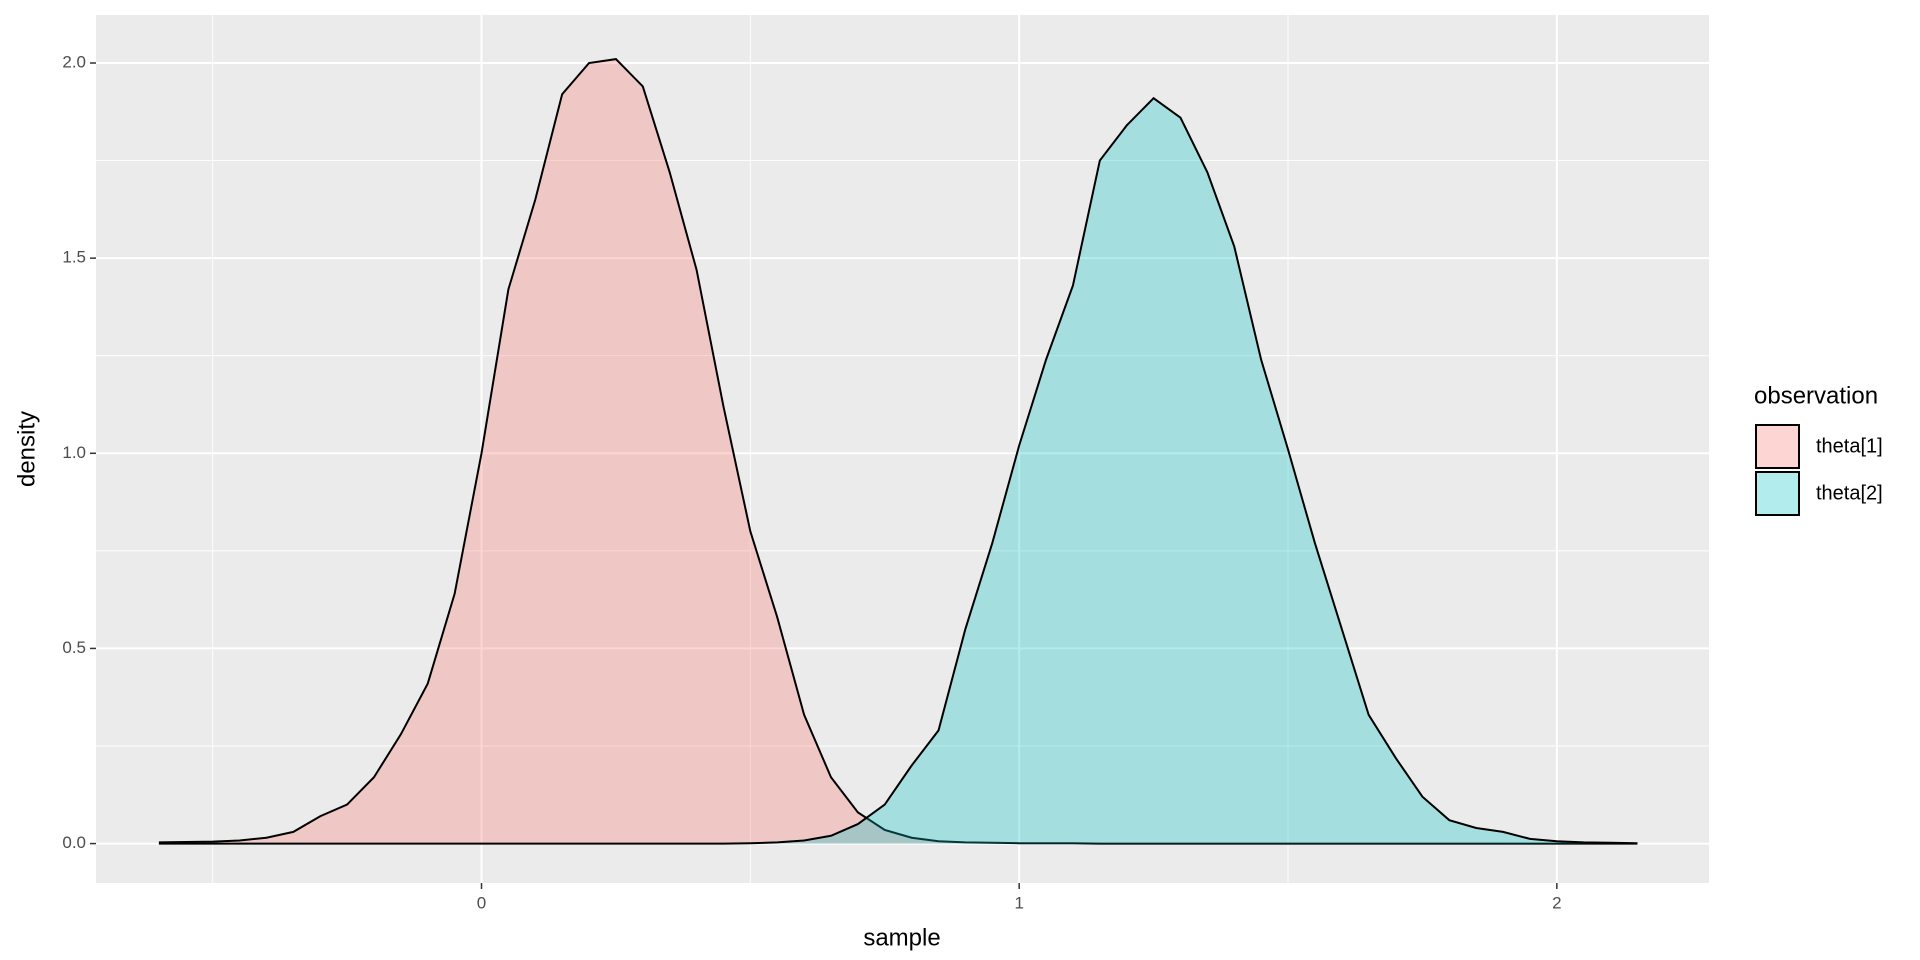 The width and height of the screenshot is (1920, 960). Describe the element at coordinates (74, 61) in the screenshot. I see `y-tick-label: 2.0` at that location.